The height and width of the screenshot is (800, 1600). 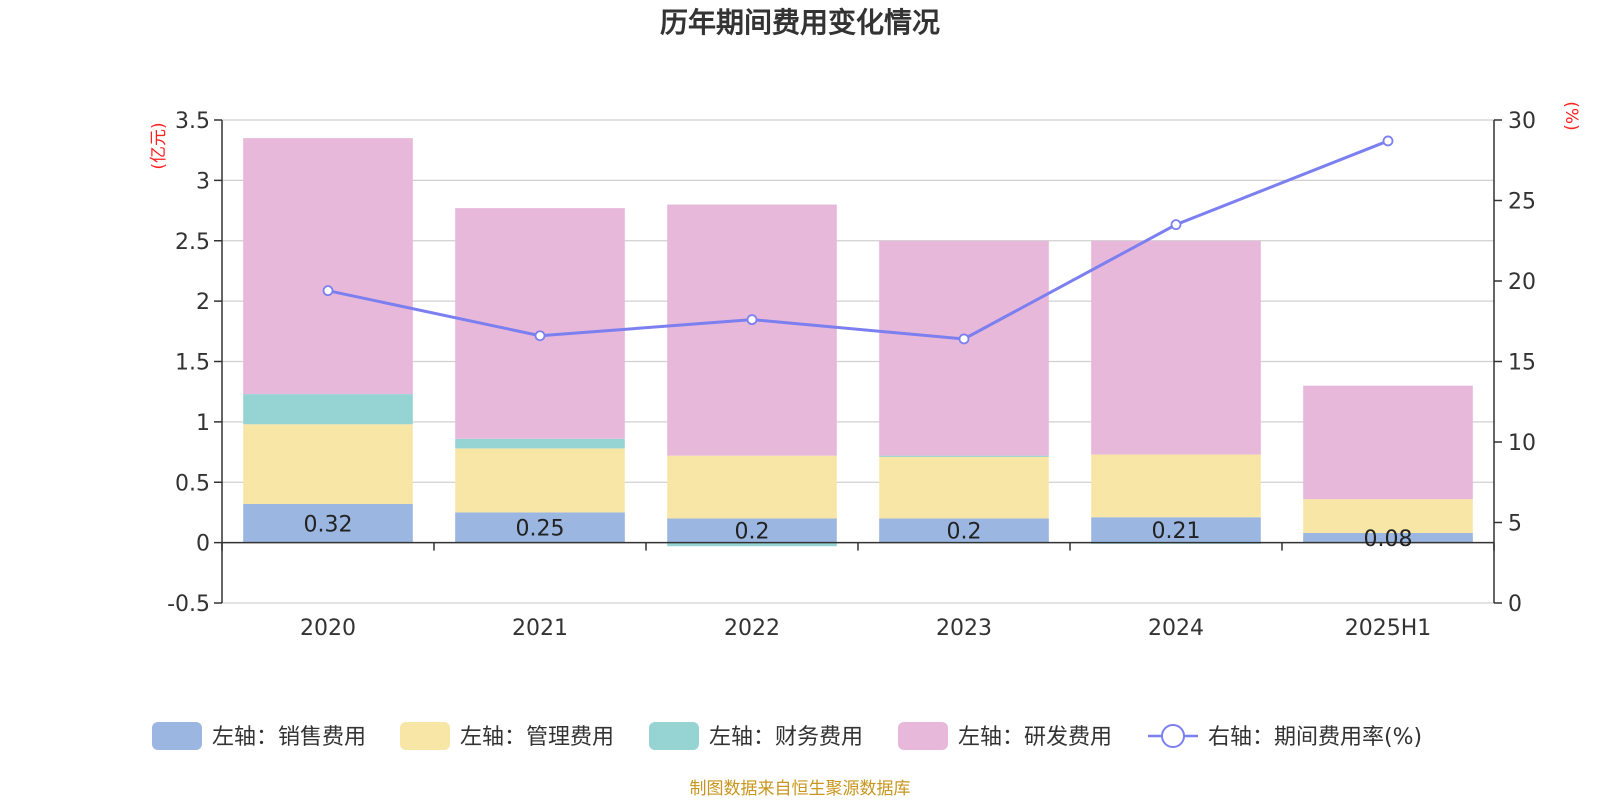 I want to click on legend-marker-icon, so click(x=1173, y=736).